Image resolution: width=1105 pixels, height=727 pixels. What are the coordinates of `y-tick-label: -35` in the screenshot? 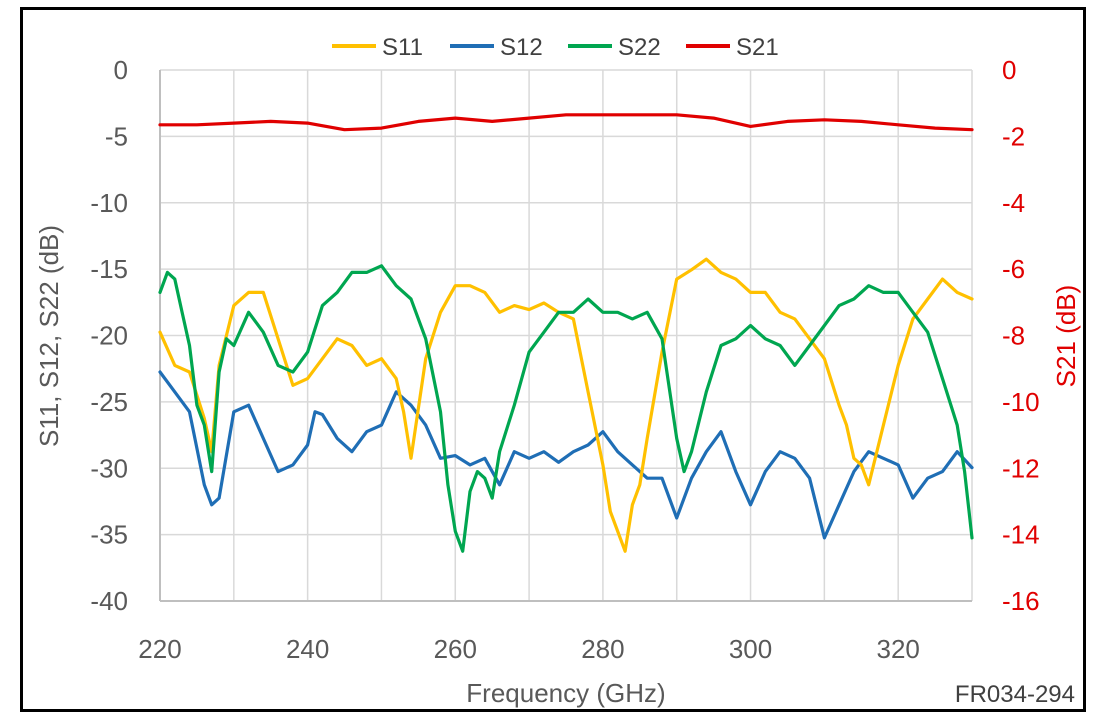 It's located at (109, 535).